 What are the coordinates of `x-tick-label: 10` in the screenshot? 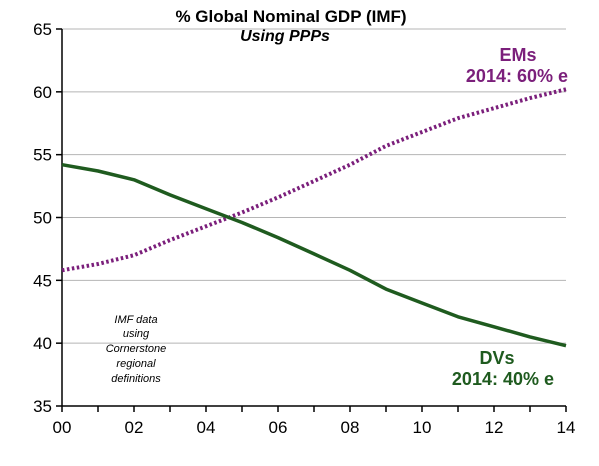 It's located at (422, 427).